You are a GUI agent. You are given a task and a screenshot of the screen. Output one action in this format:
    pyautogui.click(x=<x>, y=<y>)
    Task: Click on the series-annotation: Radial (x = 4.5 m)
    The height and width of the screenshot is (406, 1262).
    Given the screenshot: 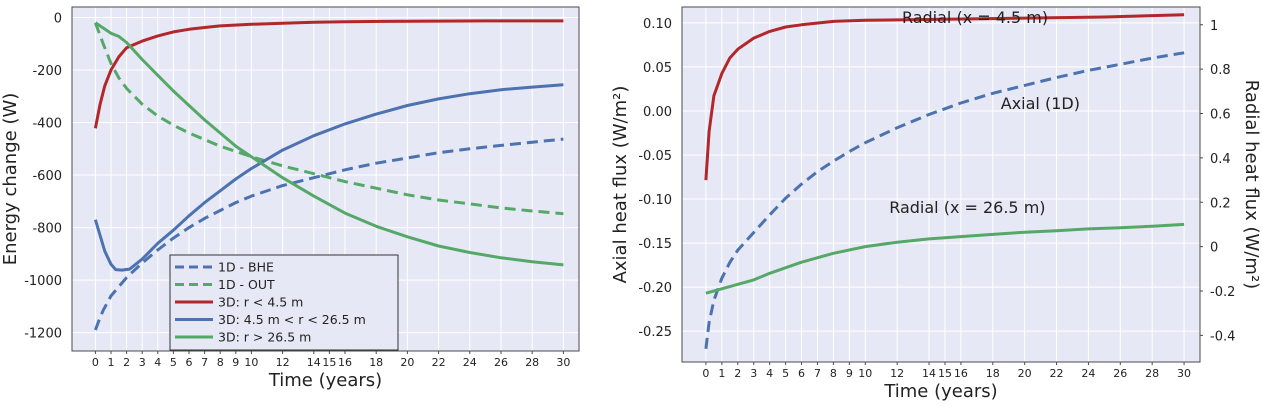 What is the action you would take?
    pyautogui.click(x=975, y=17)
    